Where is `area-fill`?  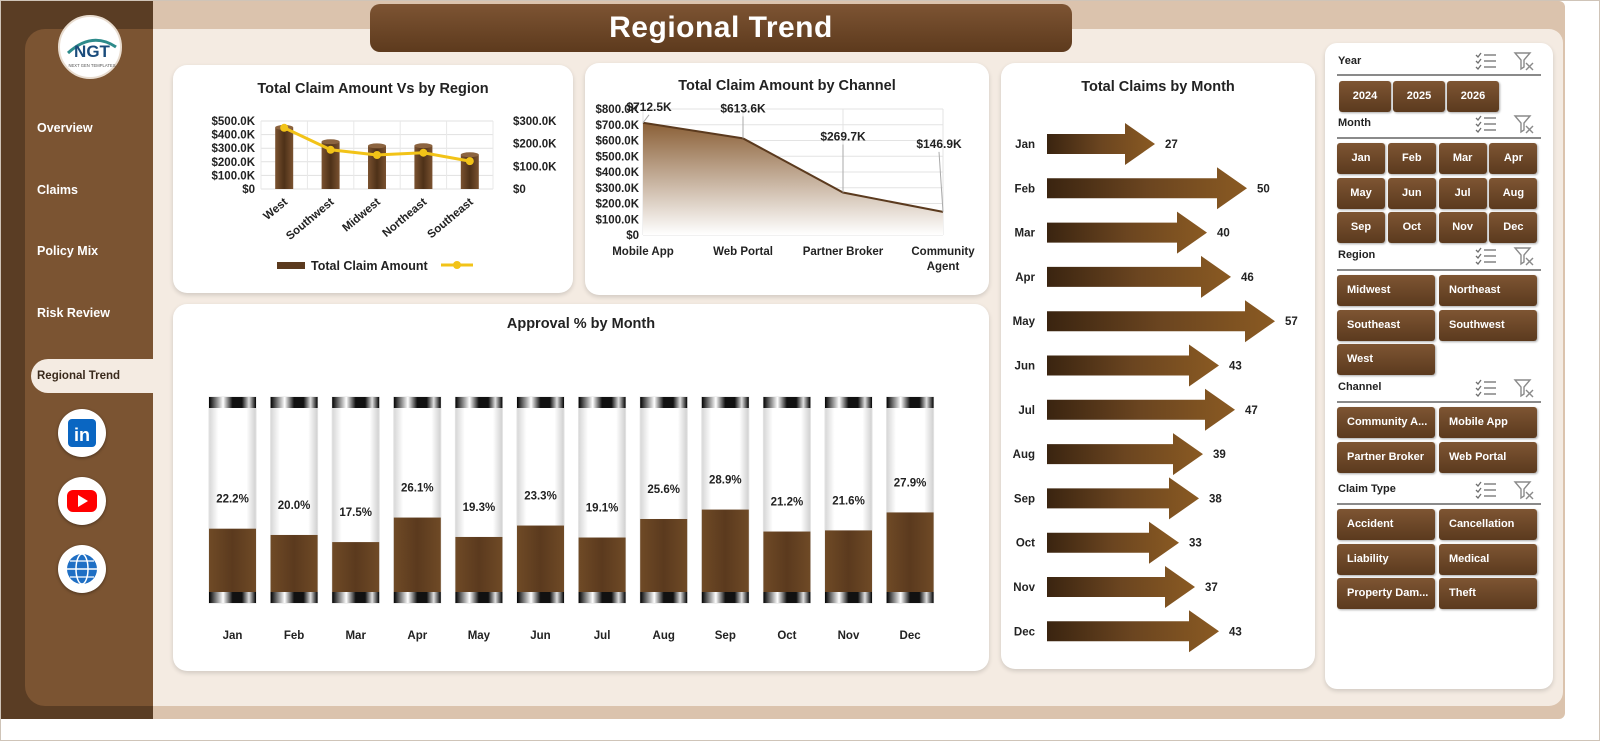
area-fill is located at coordinates (793, 178).